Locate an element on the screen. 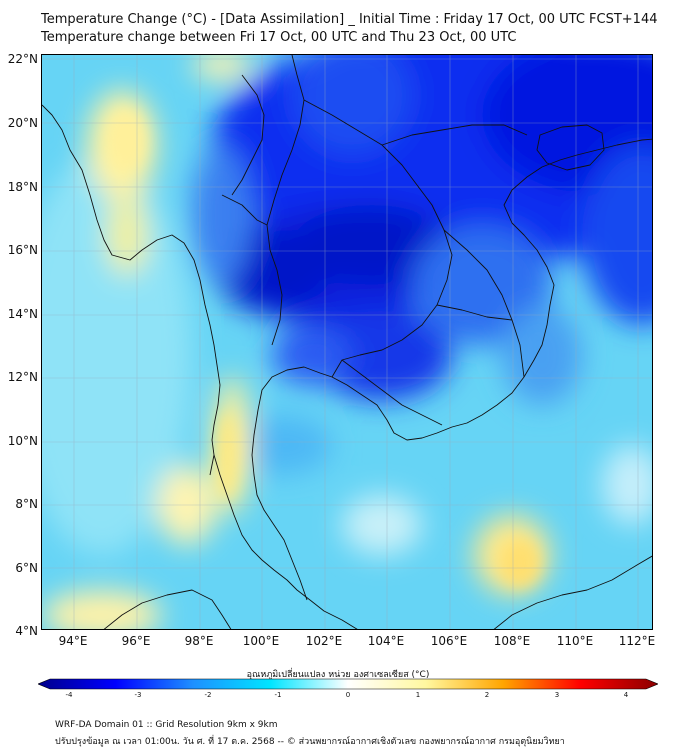 This screenshot has height=756, width=676. lat-label-4n: 4°N is located at coordinates (26, 631).